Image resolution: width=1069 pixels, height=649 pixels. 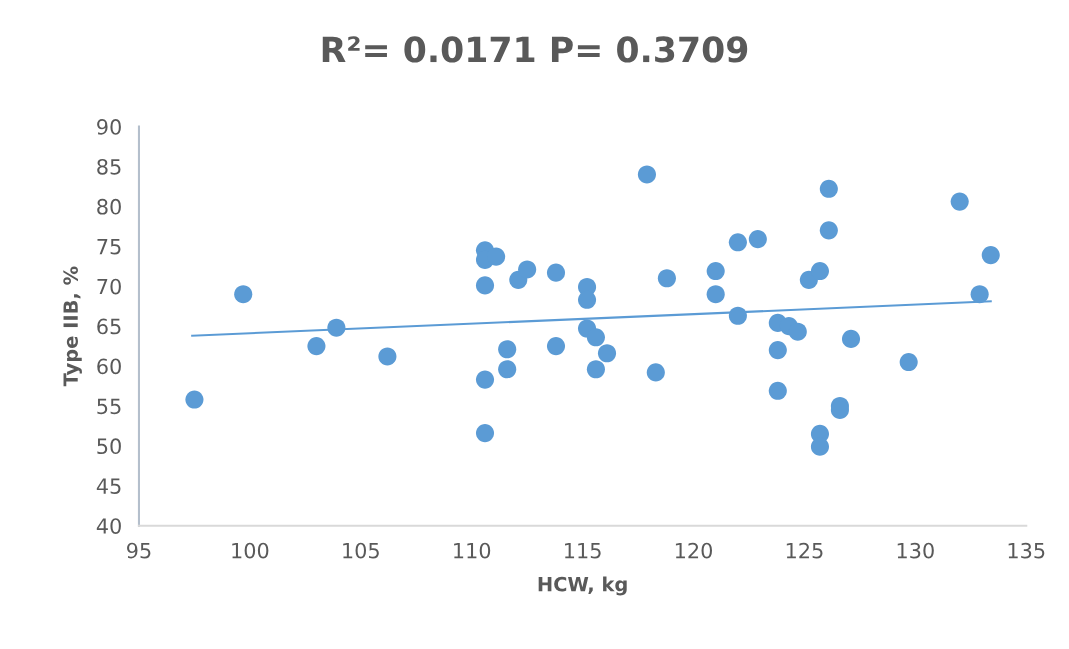 What do you see at coordinates (139, 550) in the screenshot?
I see `x-tick-label: 95` at bounding box center [139, 550].